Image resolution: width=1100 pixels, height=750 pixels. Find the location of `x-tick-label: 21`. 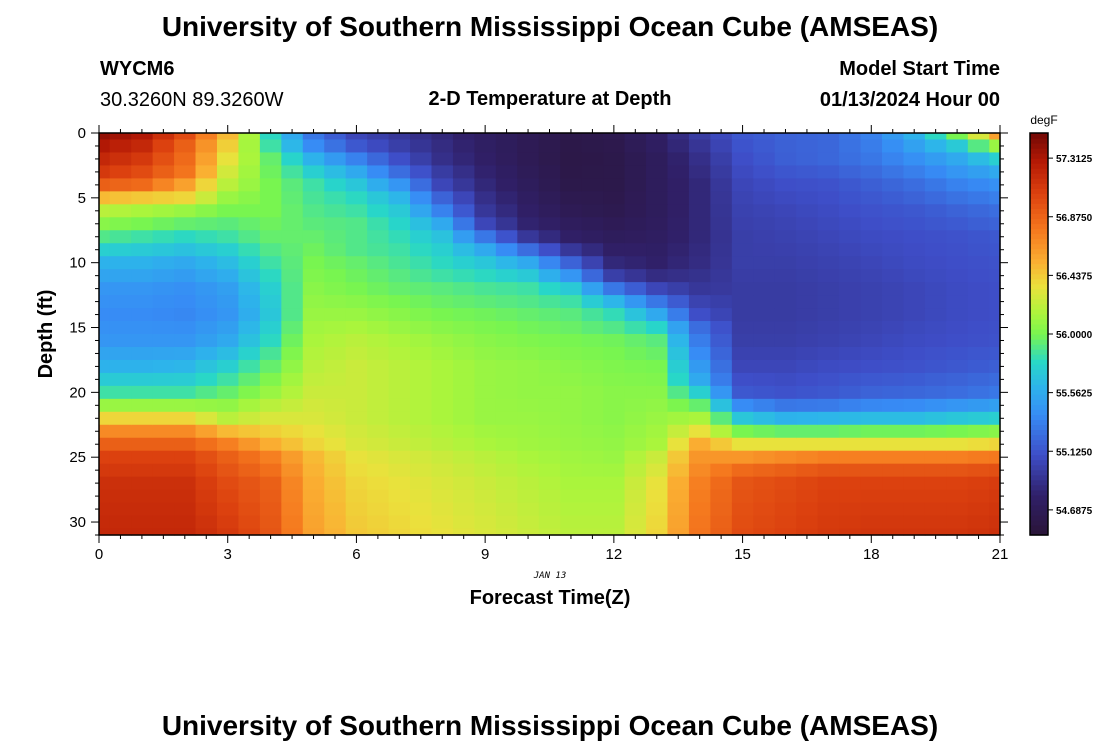

x-tick-label: 21 is located at coordinates (1000, 554).